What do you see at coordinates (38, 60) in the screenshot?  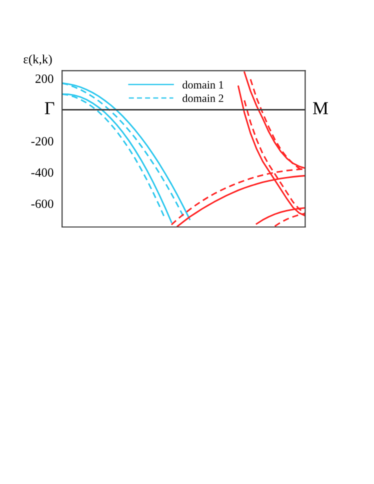 I see `y-axis-title: ε(k,k)` at bounding box center [38, 60].